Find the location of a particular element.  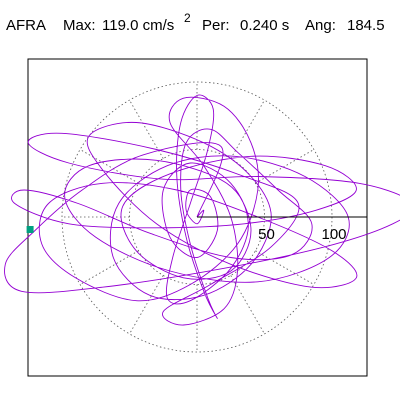

marker-square is located at coordinates (30, 229).